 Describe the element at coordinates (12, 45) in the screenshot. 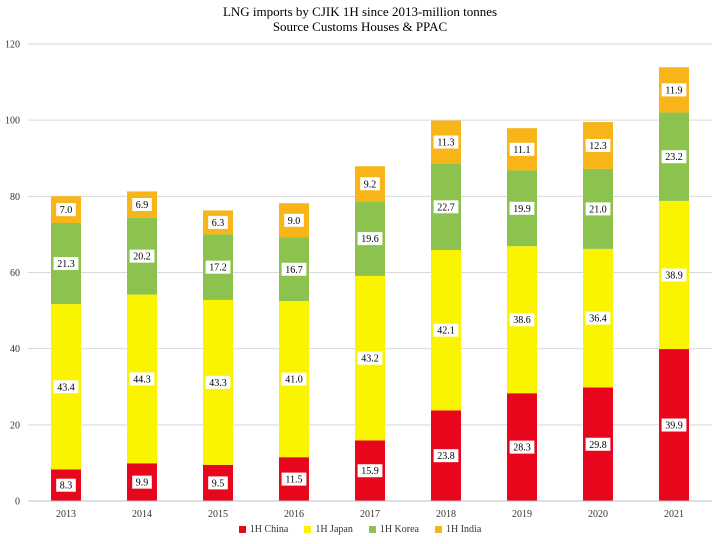

I see `y-tick-label: 120` at that location.